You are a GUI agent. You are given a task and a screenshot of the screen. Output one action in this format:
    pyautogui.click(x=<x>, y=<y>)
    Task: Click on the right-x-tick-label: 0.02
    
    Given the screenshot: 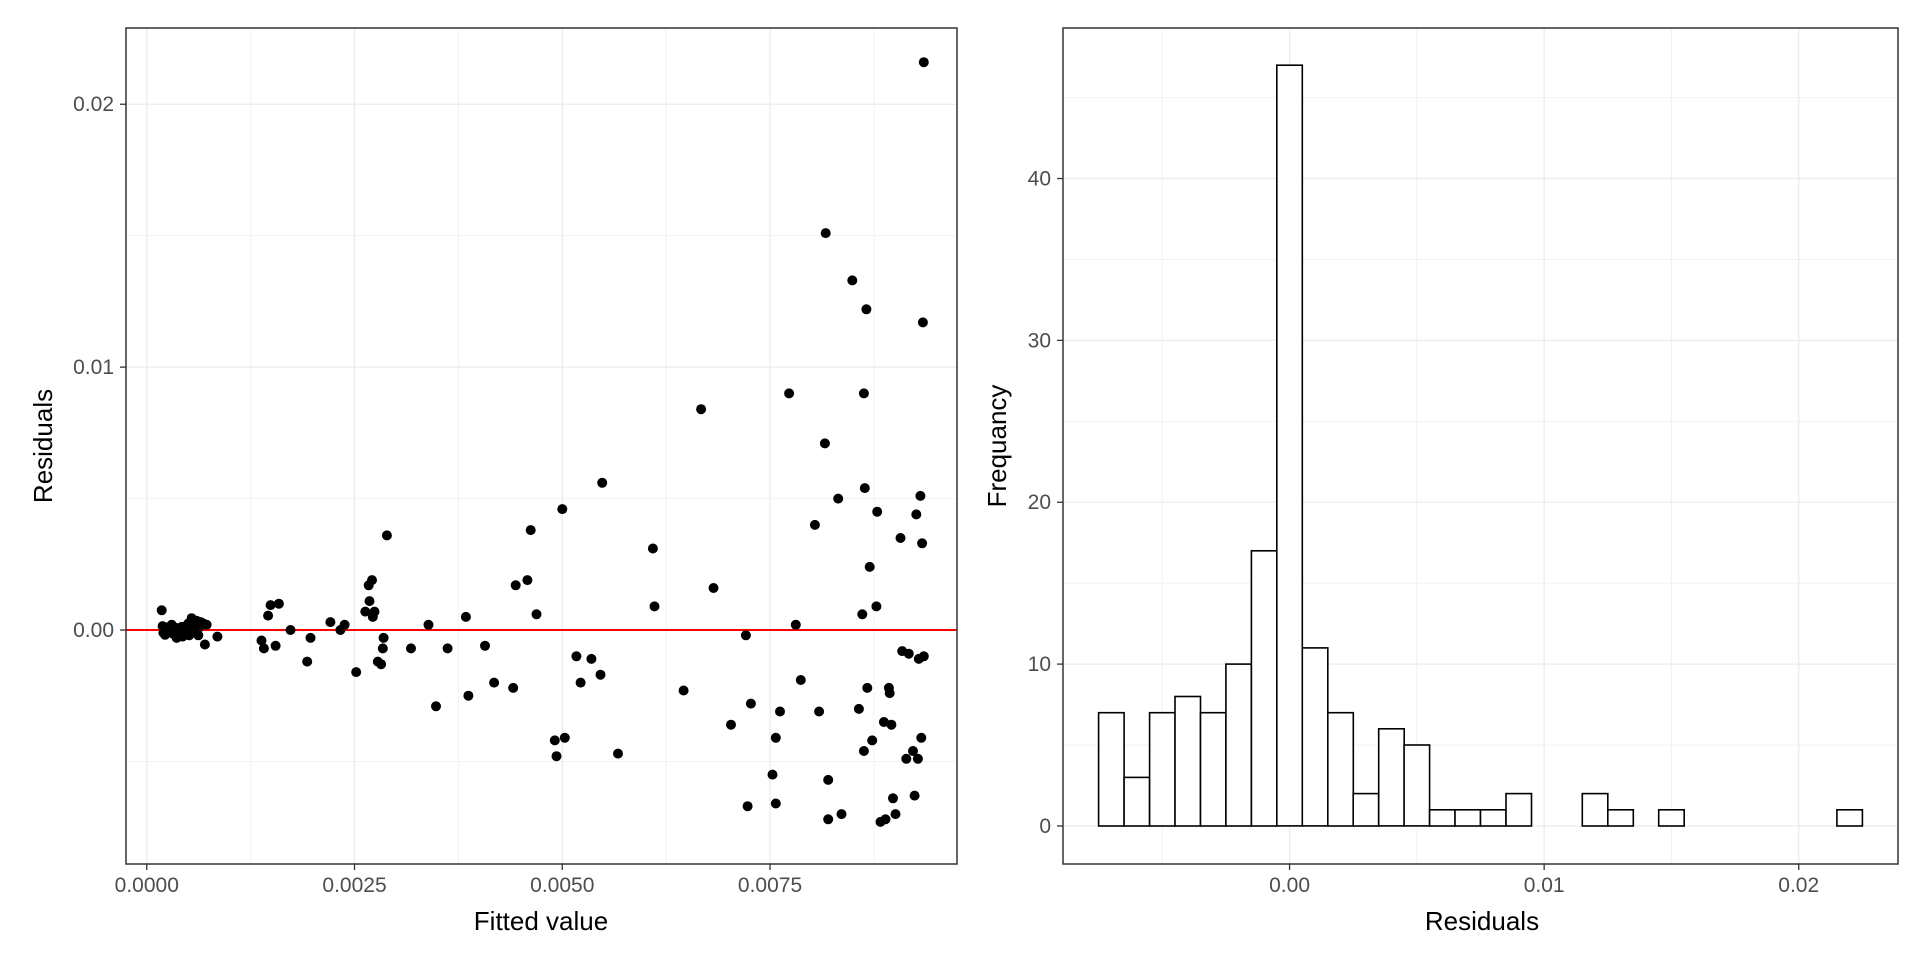 What is the action you would take?
    pyautogui.click(x=1798, y=885)
    